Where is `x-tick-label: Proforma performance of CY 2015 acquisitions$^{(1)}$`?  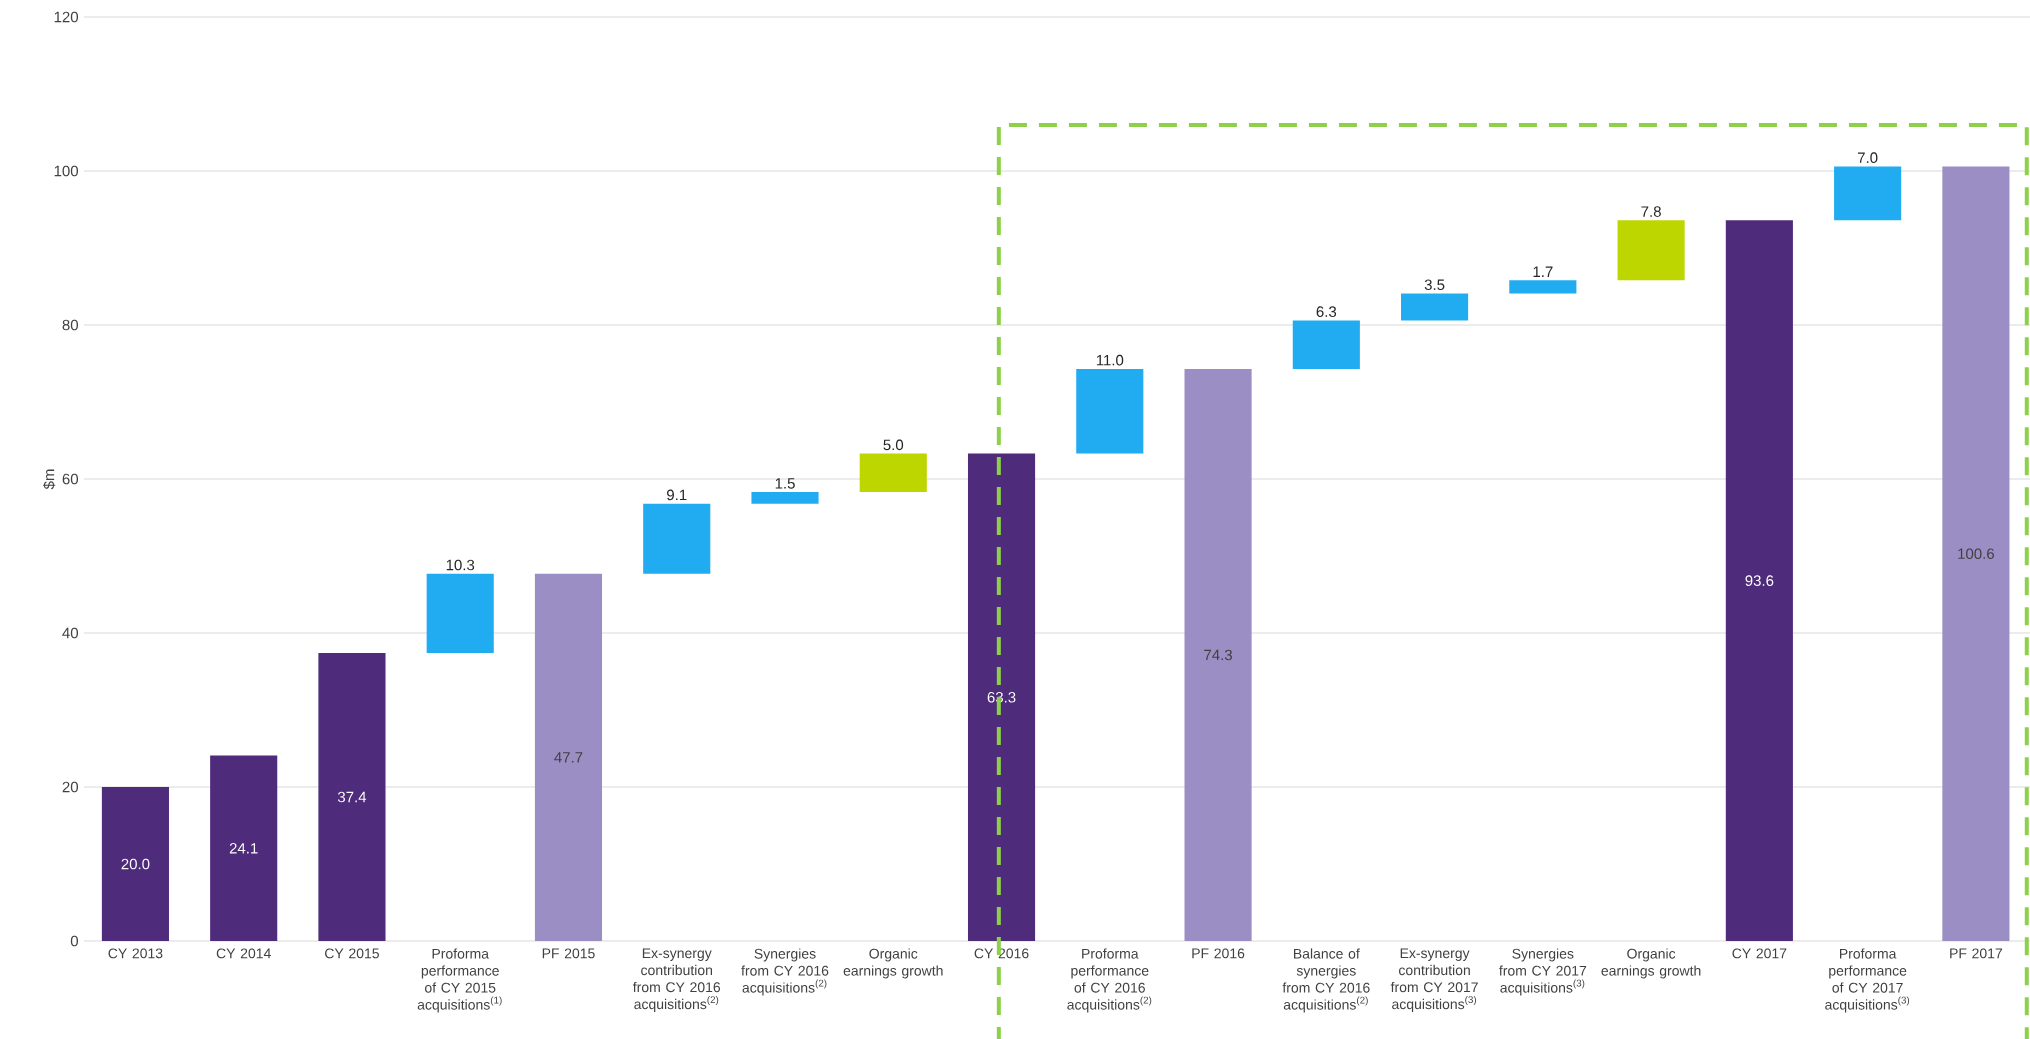 x-tick-label: Proforma performance of CY 2015 acquisitions$^{(1)}$ is located at coordinates (459, 980).